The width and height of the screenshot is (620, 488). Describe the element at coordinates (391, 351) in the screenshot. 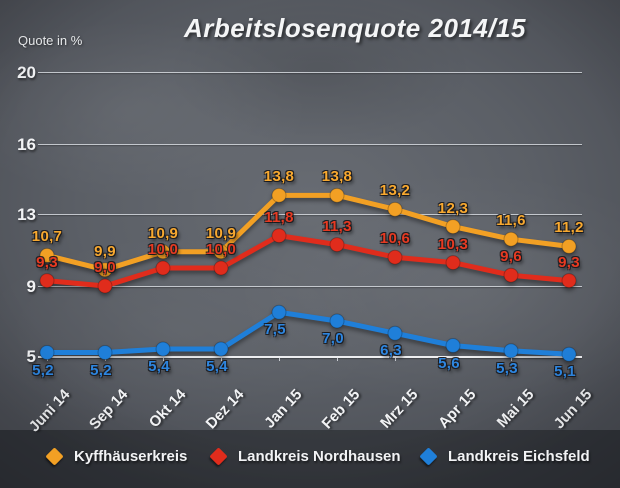

I see `point-label-series2: 6,3` at that location.